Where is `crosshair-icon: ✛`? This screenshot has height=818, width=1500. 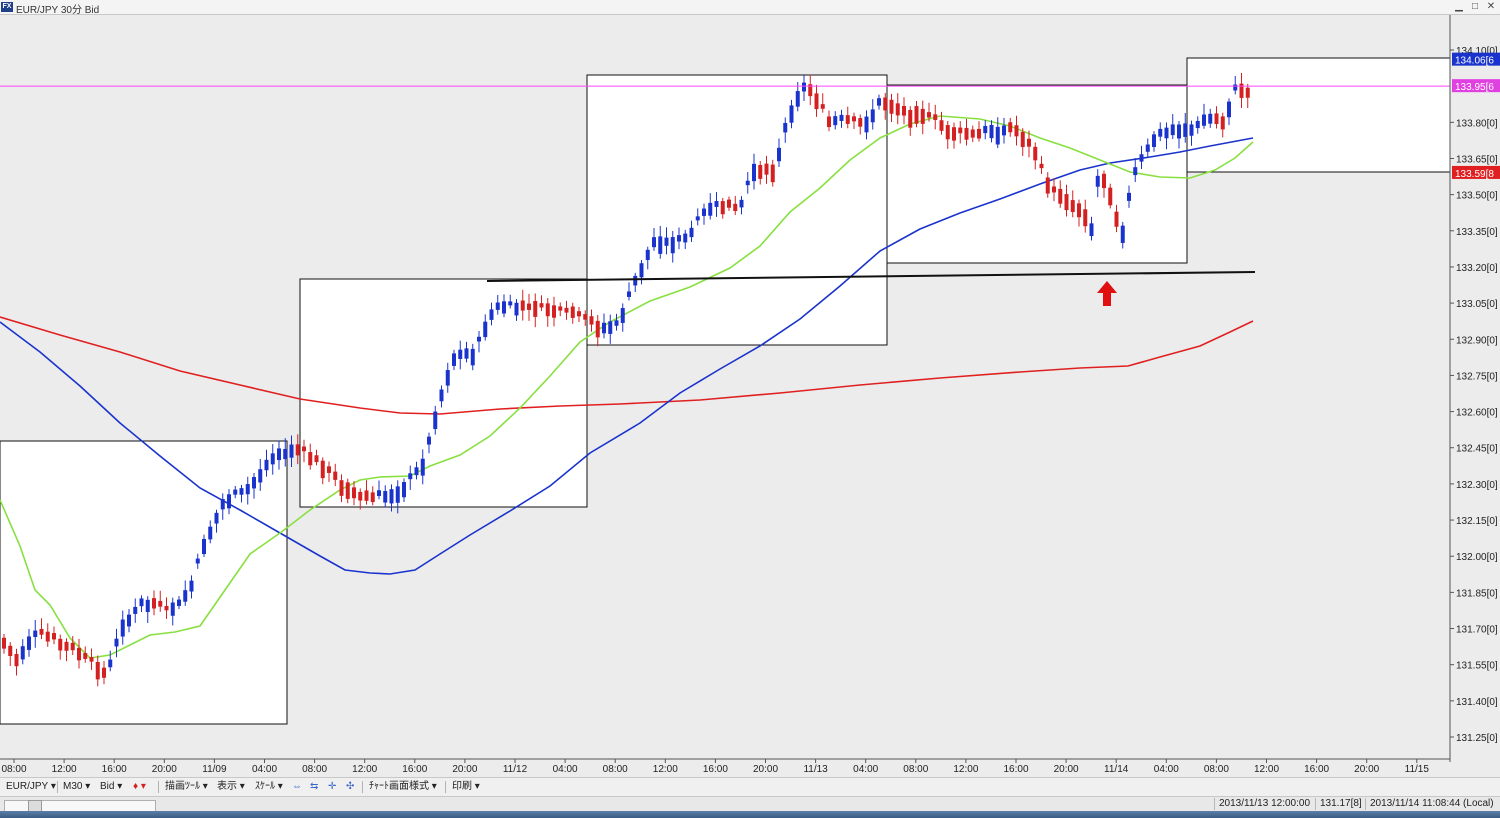
crosshair-icon: ✛ is located at coordinates (332, 786).